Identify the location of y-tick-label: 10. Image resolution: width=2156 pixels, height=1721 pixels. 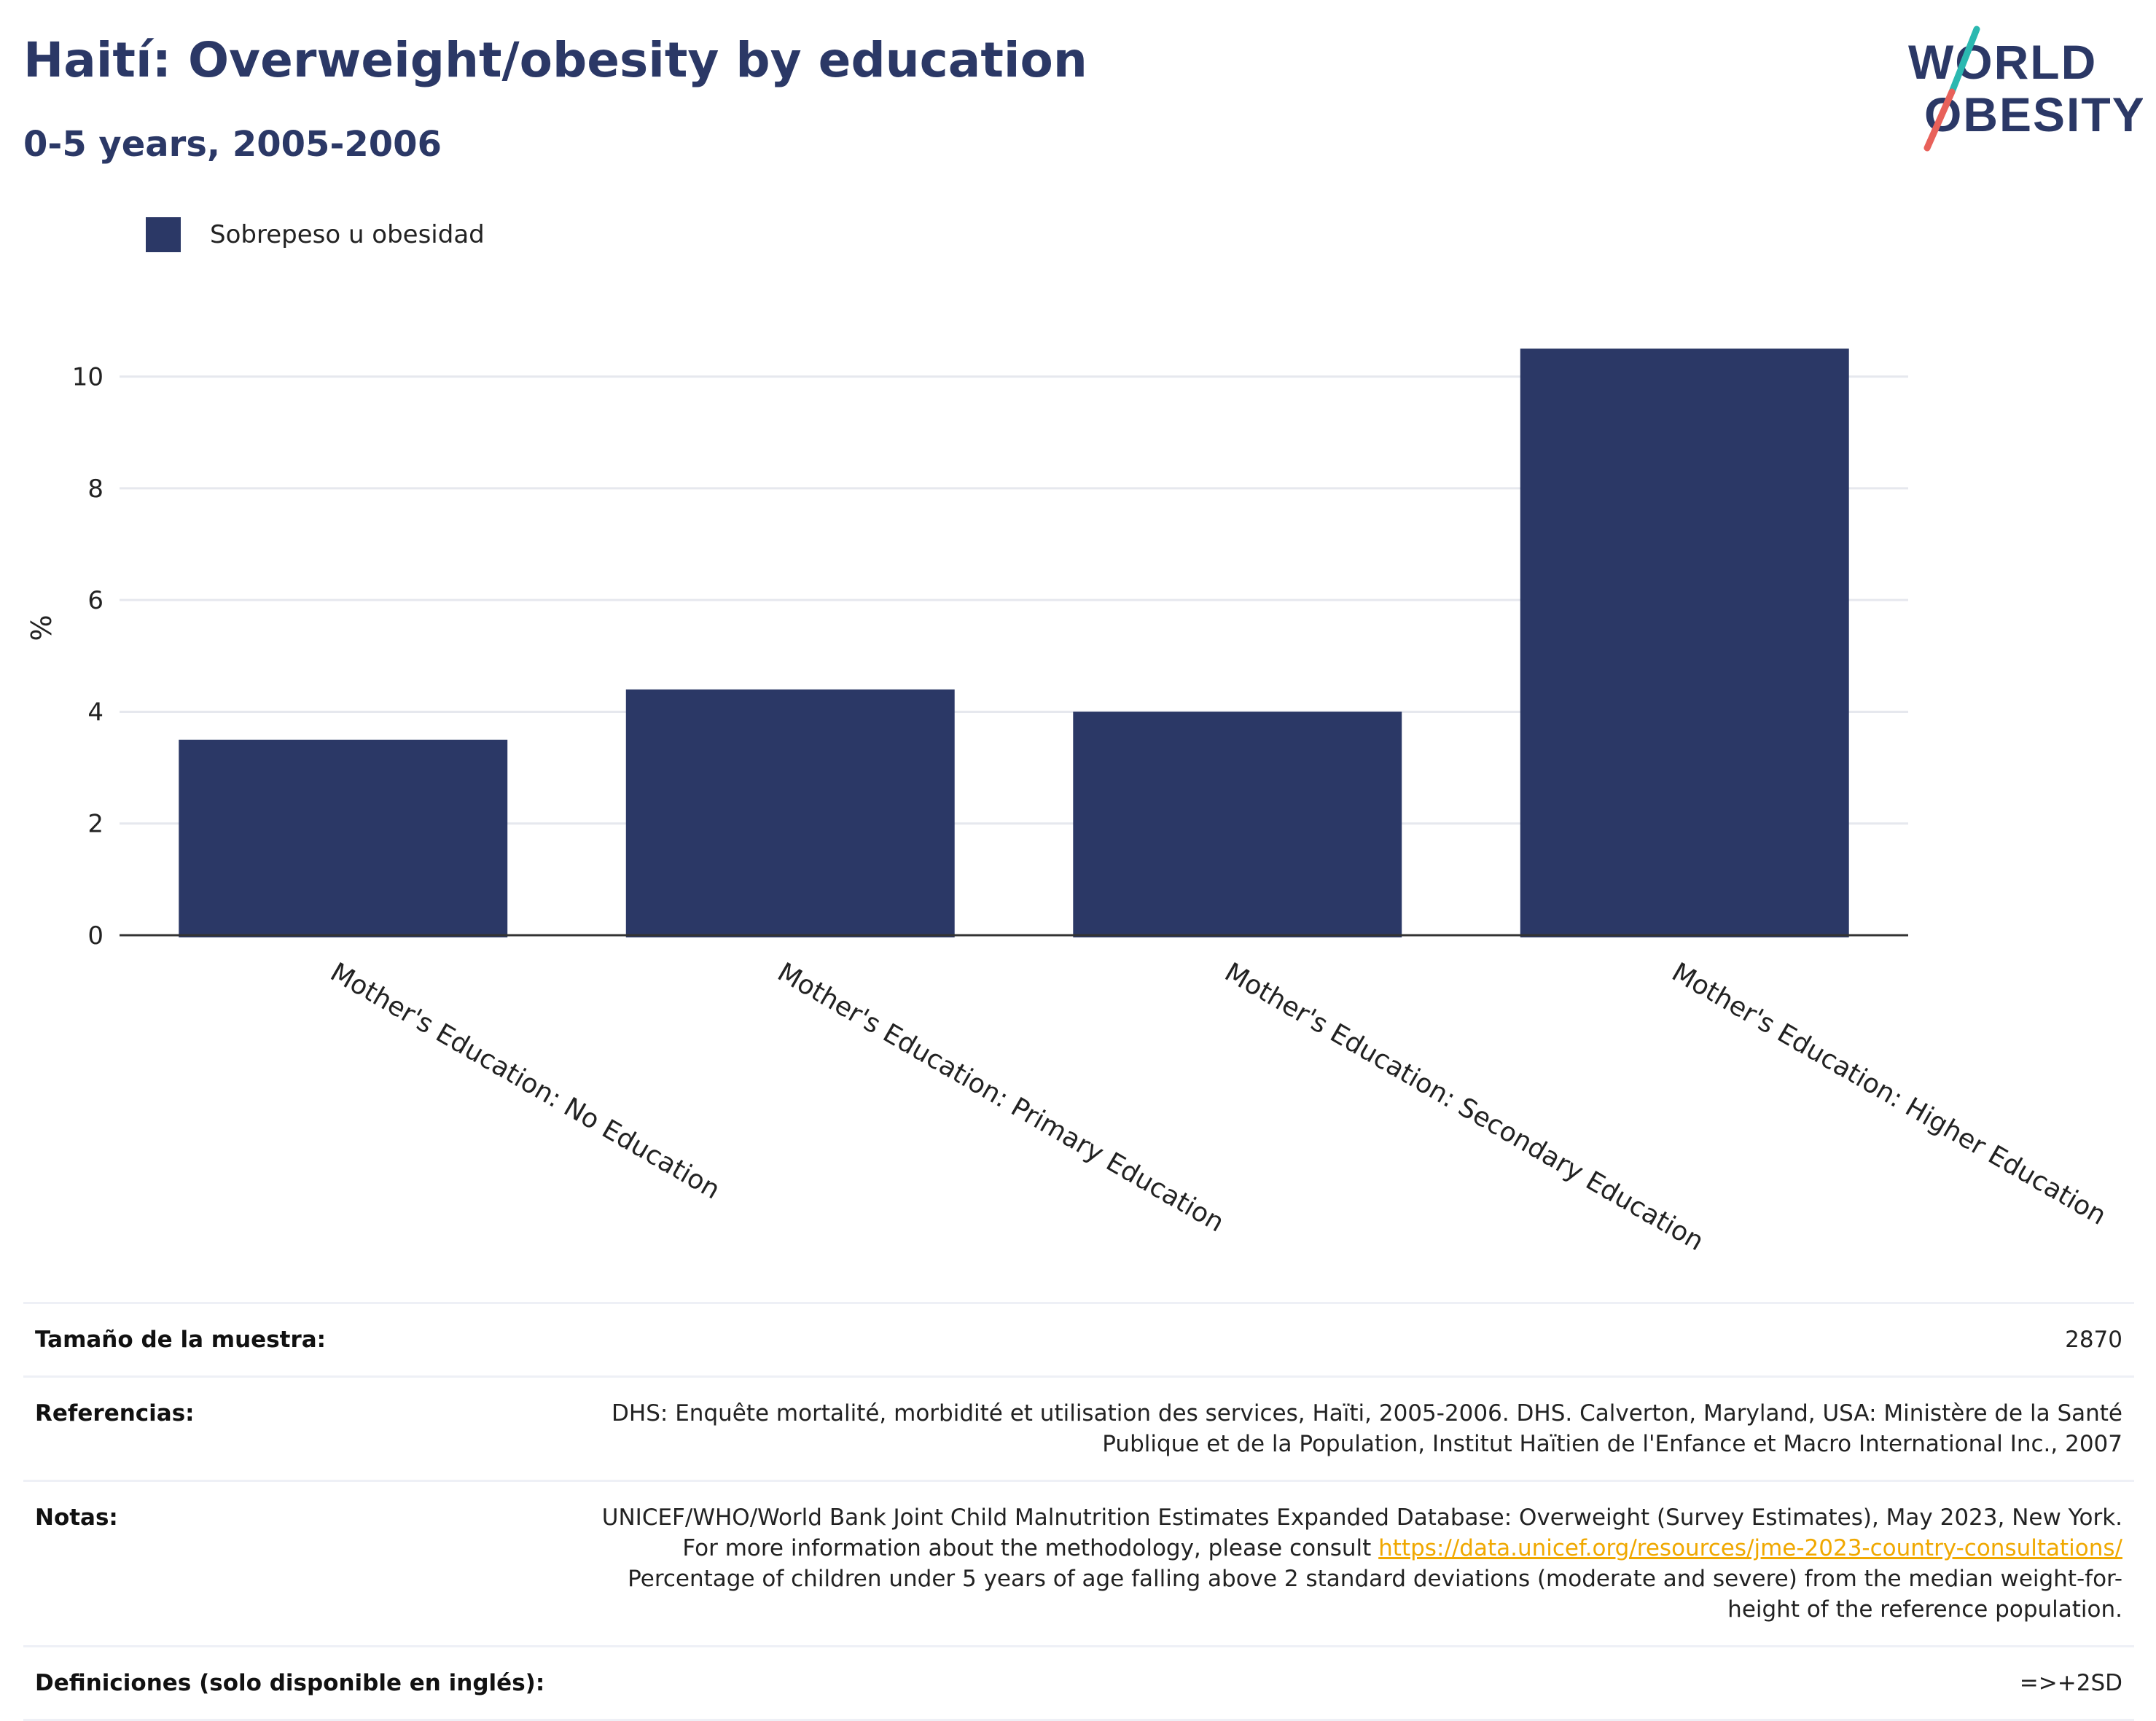
(87, 377).